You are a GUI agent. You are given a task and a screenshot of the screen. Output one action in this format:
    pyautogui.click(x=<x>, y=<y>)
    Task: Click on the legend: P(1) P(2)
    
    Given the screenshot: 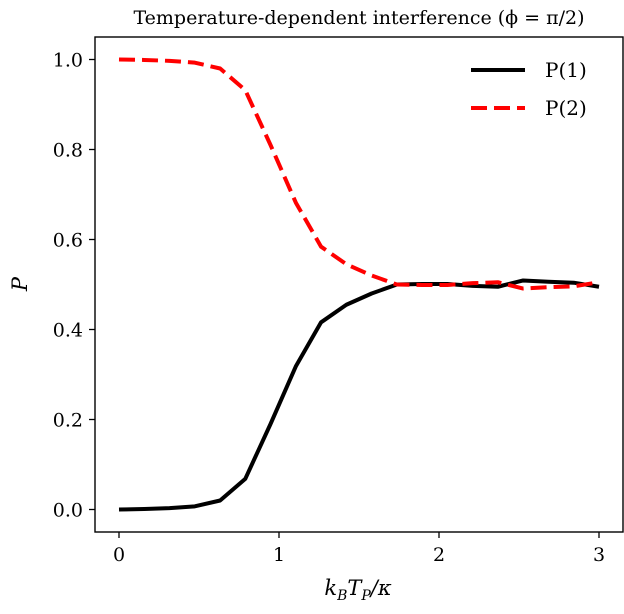 What is the action you would take?
    pyautogui.click(x=529, y=89)
    